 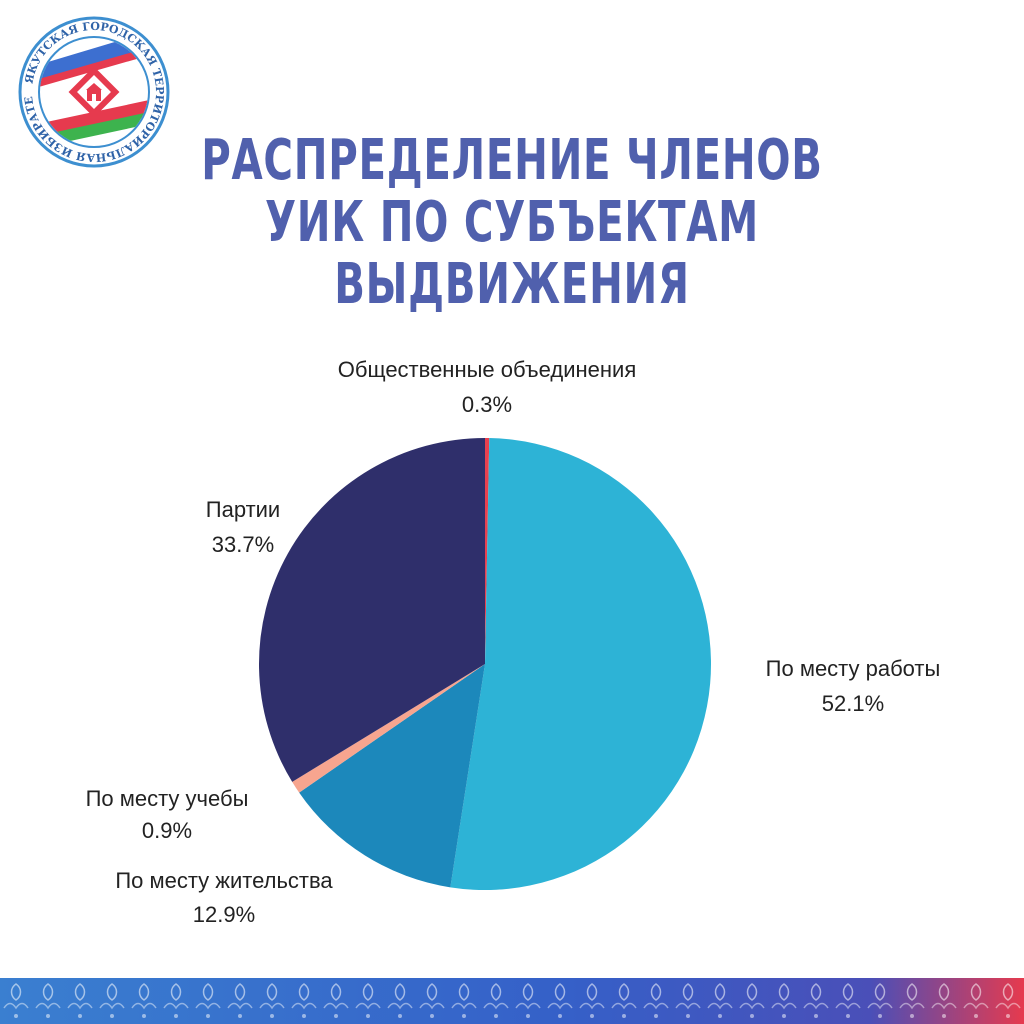 I want to click on title-line-2: УИК ПО СУБЪЕКТАМ, so click(x=512, y=222).